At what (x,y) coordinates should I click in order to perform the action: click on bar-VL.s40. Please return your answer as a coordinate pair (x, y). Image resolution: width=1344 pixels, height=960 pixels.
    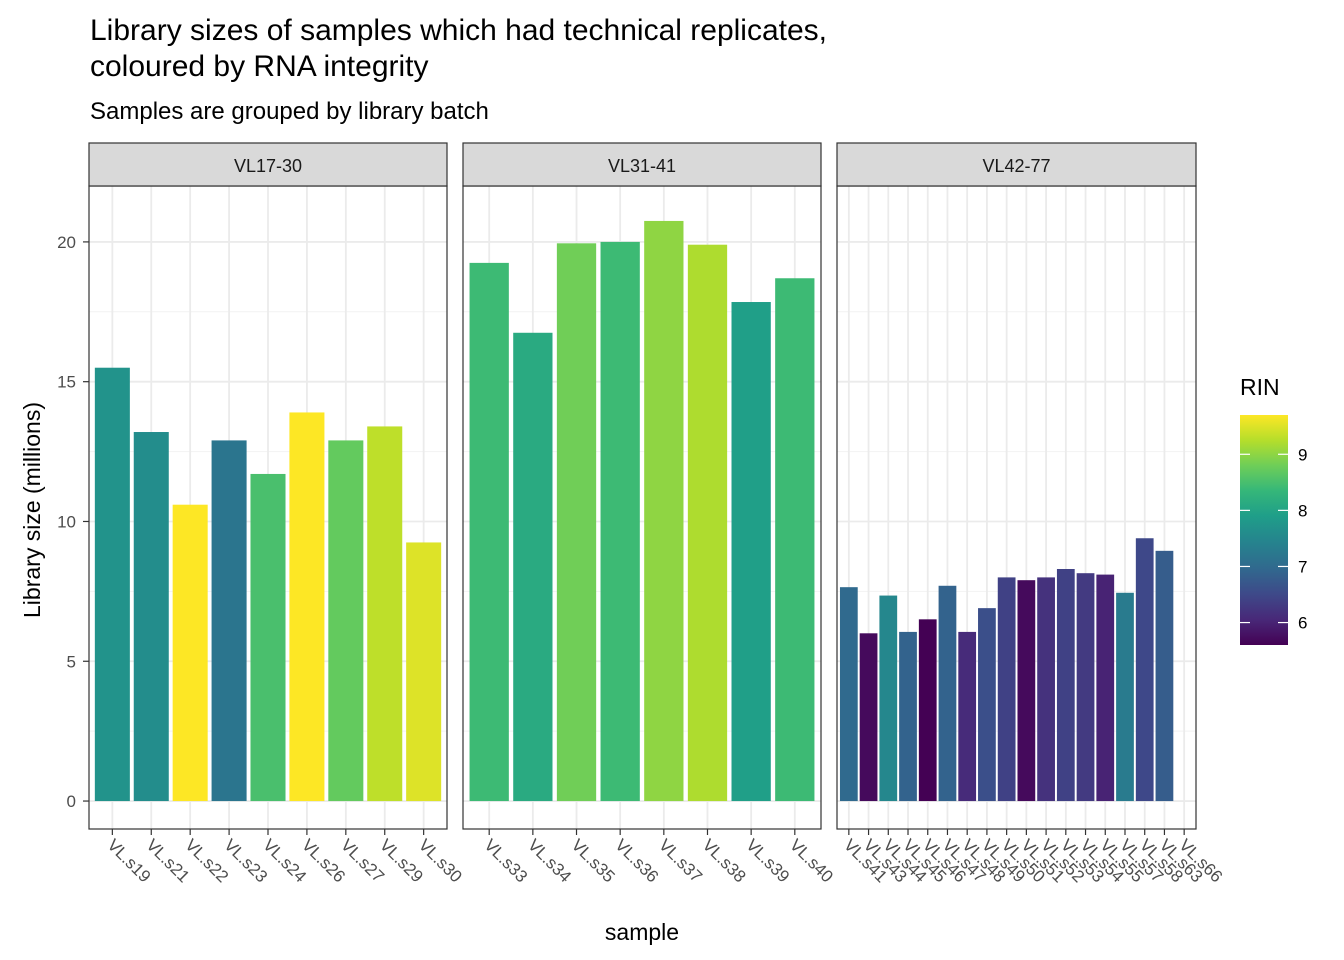
    Looking at the image, I should click on (795, 540).